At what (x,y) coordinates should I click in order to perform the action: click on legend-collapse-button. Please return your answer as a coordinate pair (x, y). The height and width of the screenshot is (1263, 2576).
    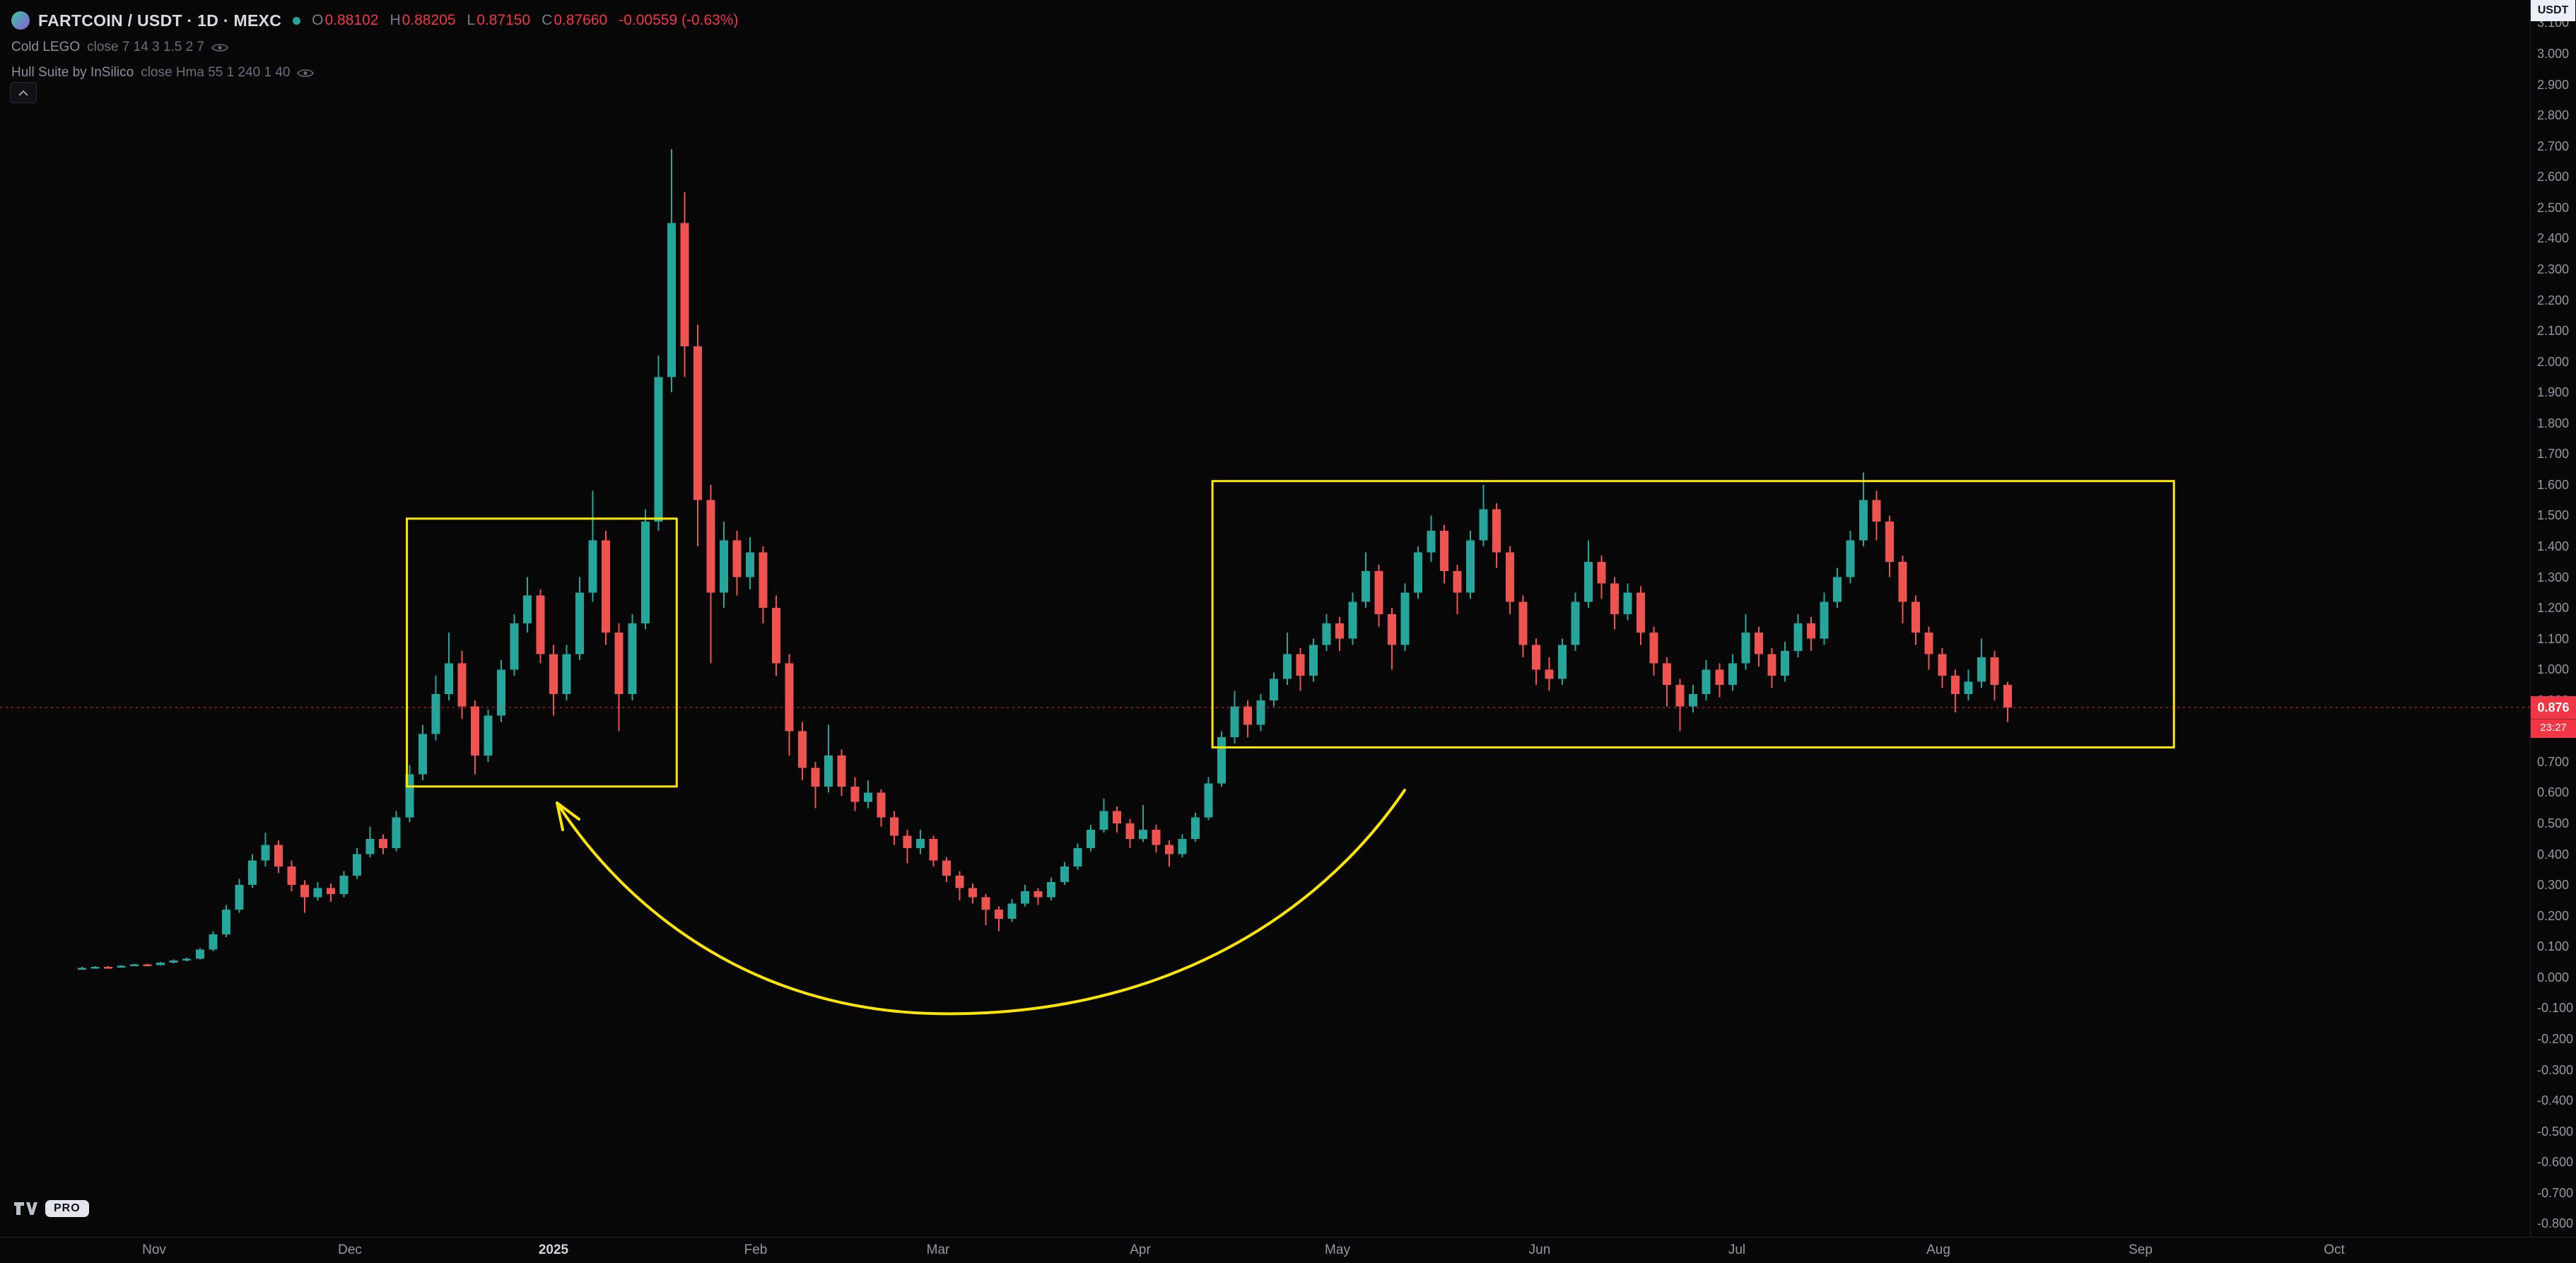
    Looking at the image, I should click on (24, 92).